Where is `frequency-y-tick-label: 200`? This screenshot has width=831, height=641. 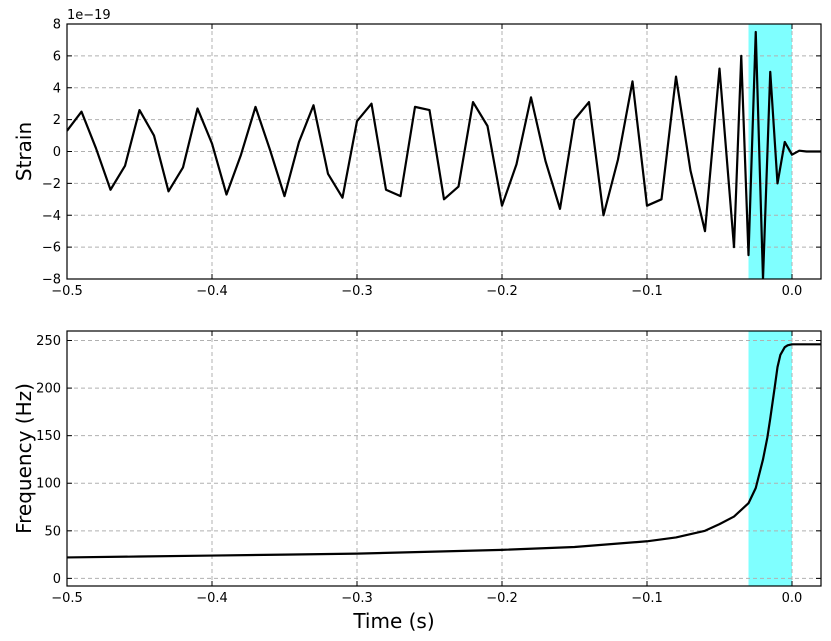
frequency-y-tick-label: 200 is located at coordinates (48, 389).